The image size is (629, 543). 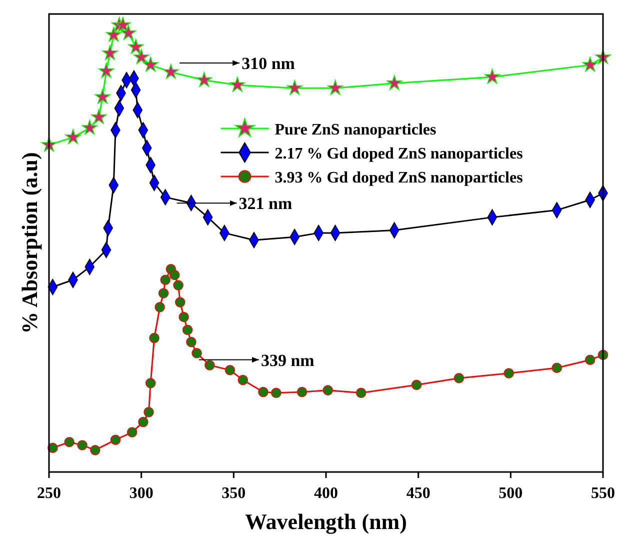 I want to click on x-tick-label: 350, so click(x=234, y=493).